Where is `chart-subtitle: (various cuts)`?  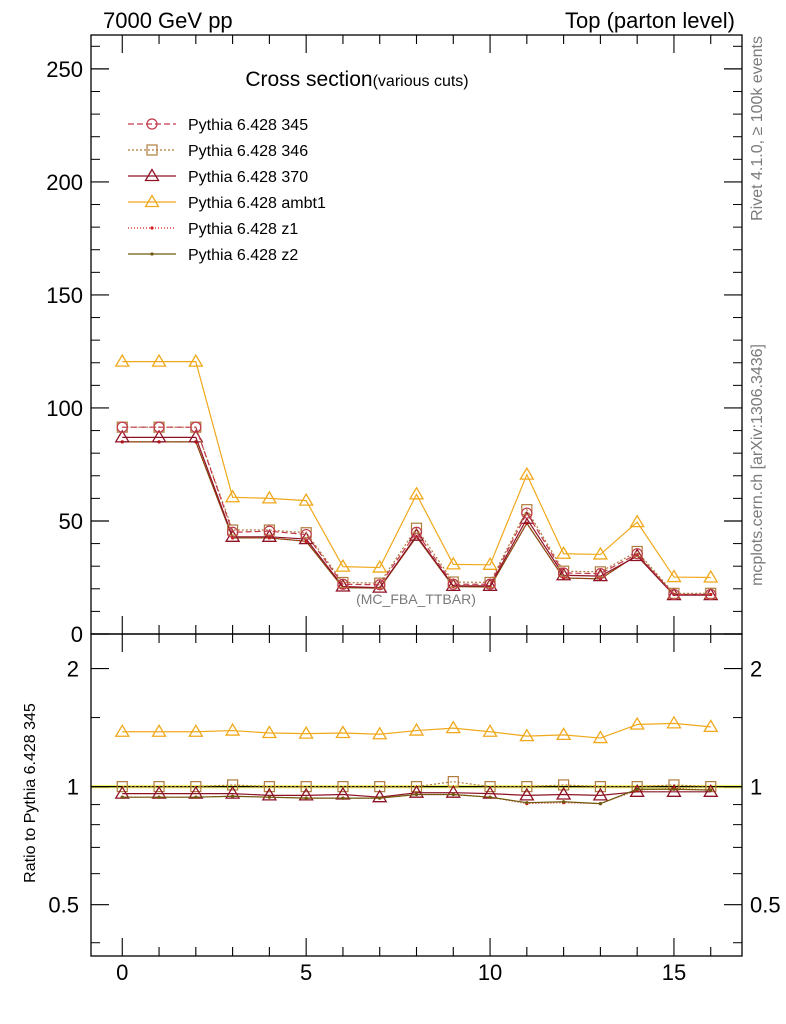 chart-subtitle: (various cuts) is located at coordinates (421, 81).